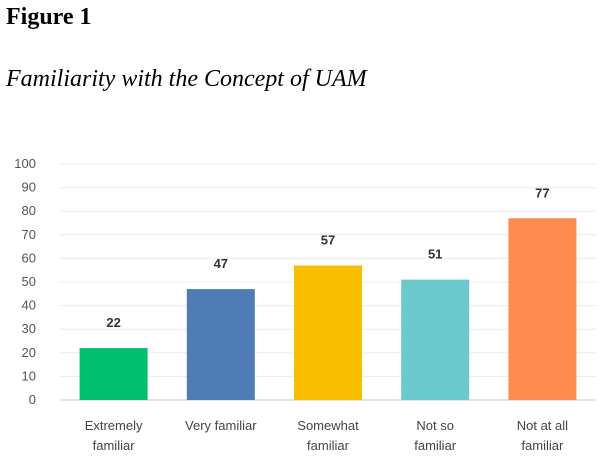 Image resolution: width=604 pixels, height=462 pixels. I want to click on y-tick-label: 60, so click(29, 257).